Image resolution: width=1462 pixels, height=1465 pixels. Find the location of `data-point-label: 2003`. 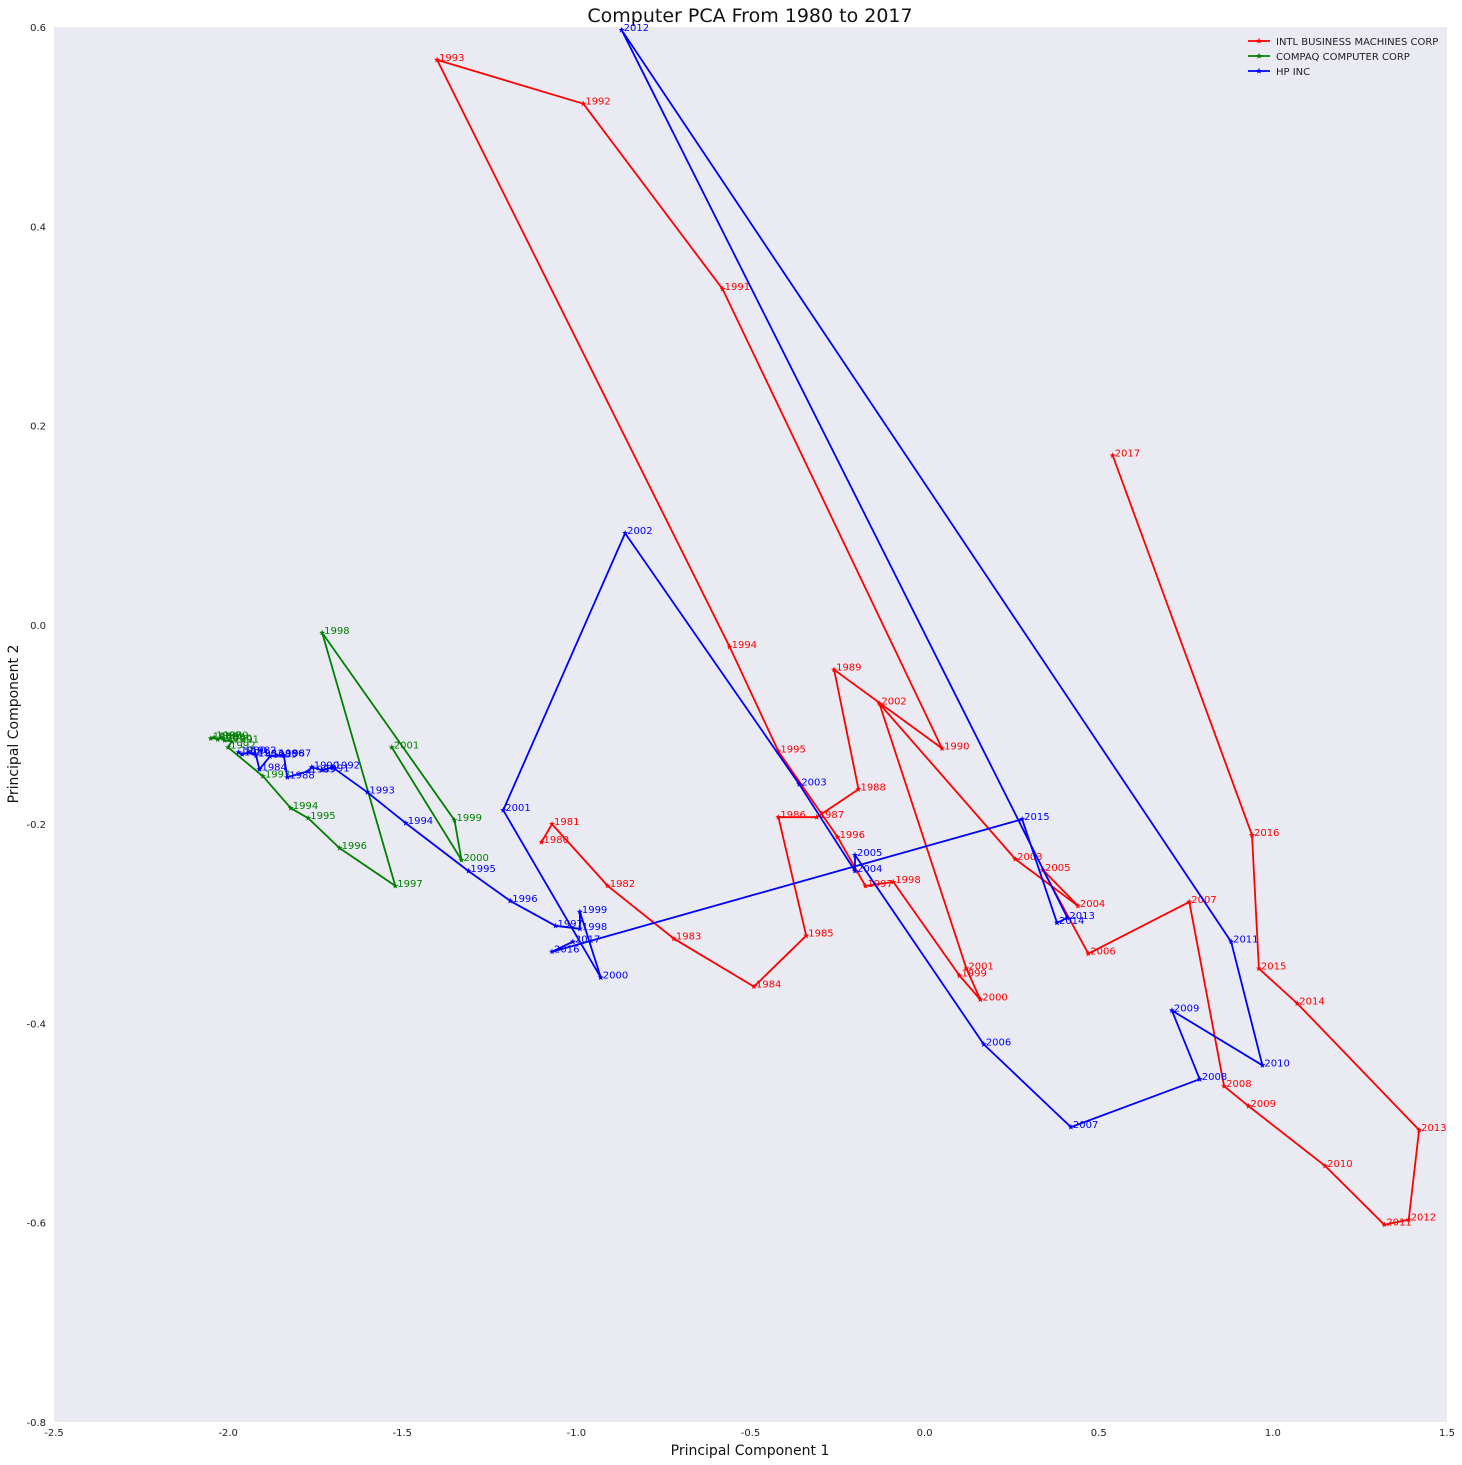

data-point-label: 2003 is located at coordinates (1029, 857).